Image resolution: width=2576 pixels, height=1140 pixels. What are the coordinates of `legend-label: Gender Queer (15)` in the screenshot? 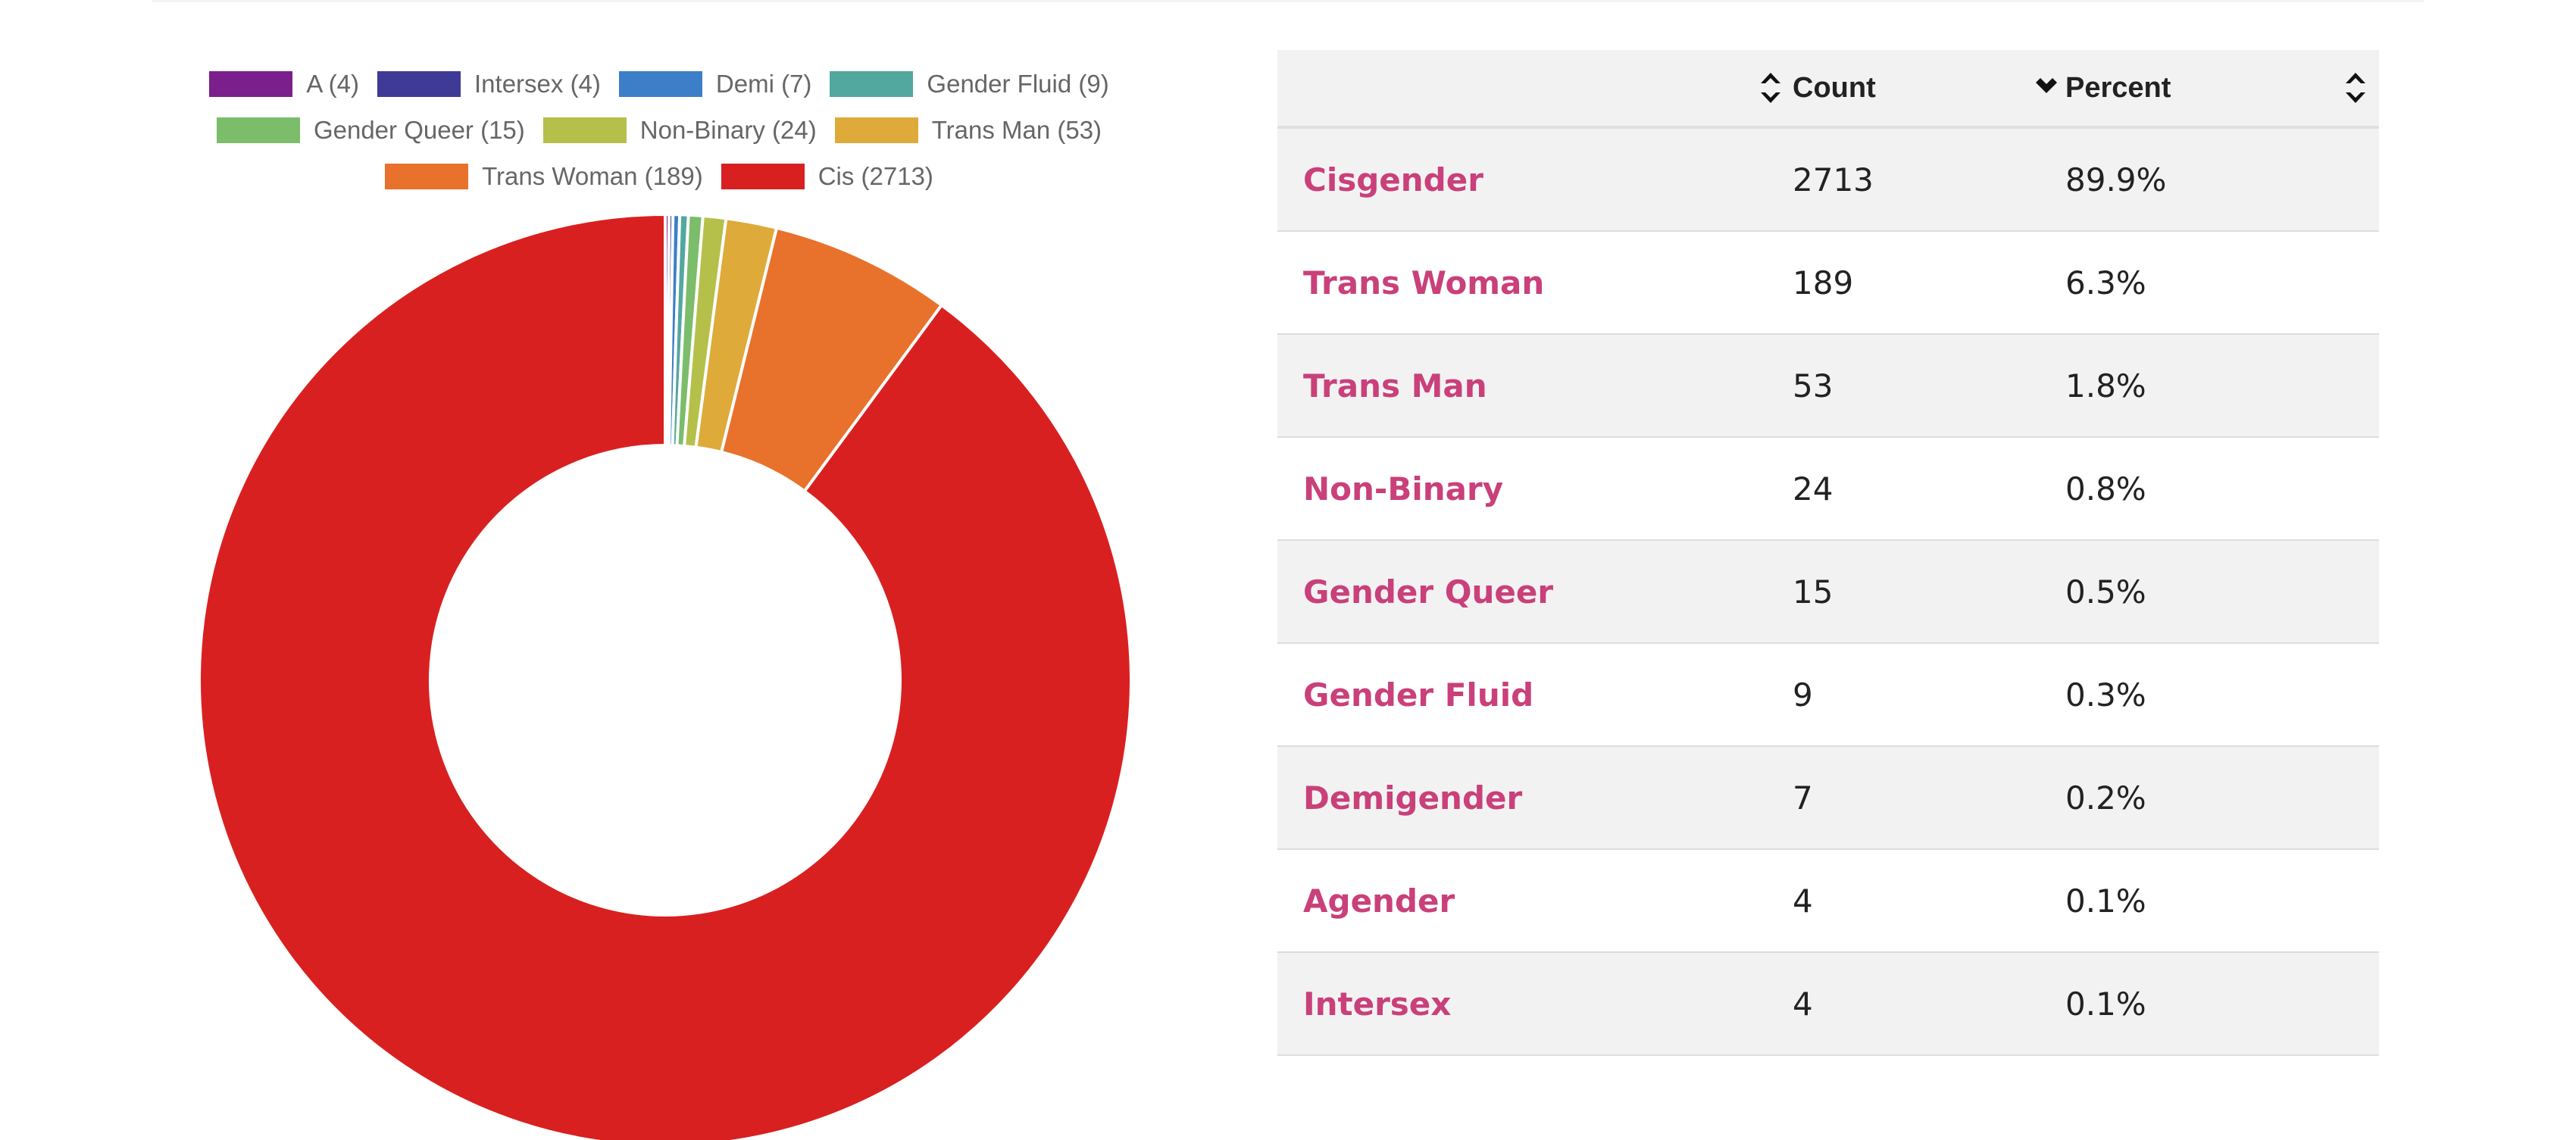 It's located at (419, 129).